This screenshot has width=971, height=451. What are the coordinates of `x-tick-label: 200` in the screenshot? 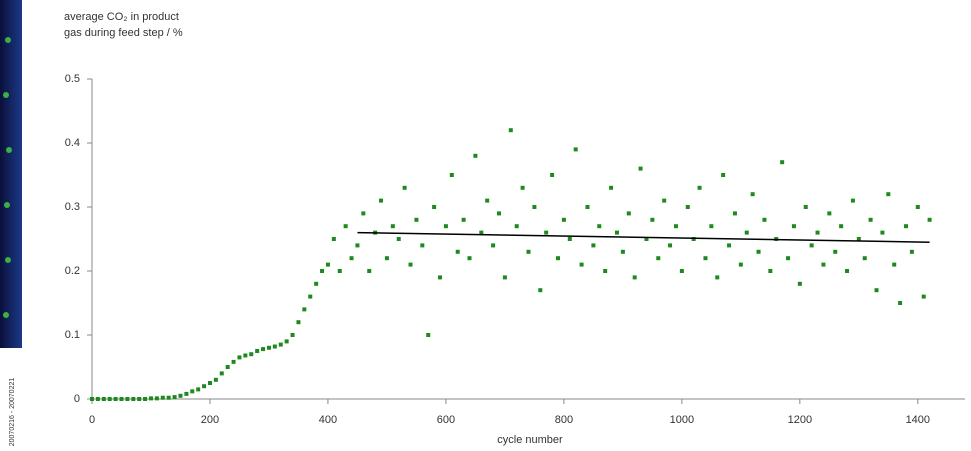 It's located at (210, 420).